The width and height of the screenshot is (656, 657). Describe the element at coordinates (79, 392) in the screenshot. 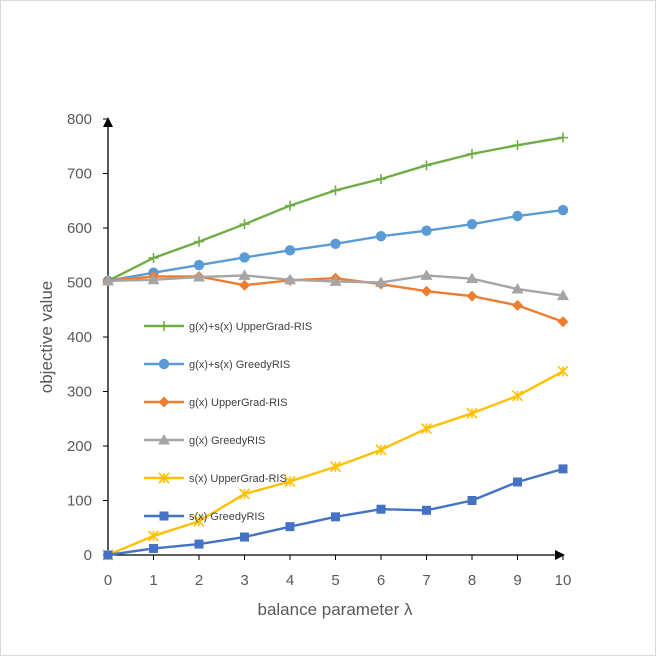

I see `y-tick-label: 300` at that location.